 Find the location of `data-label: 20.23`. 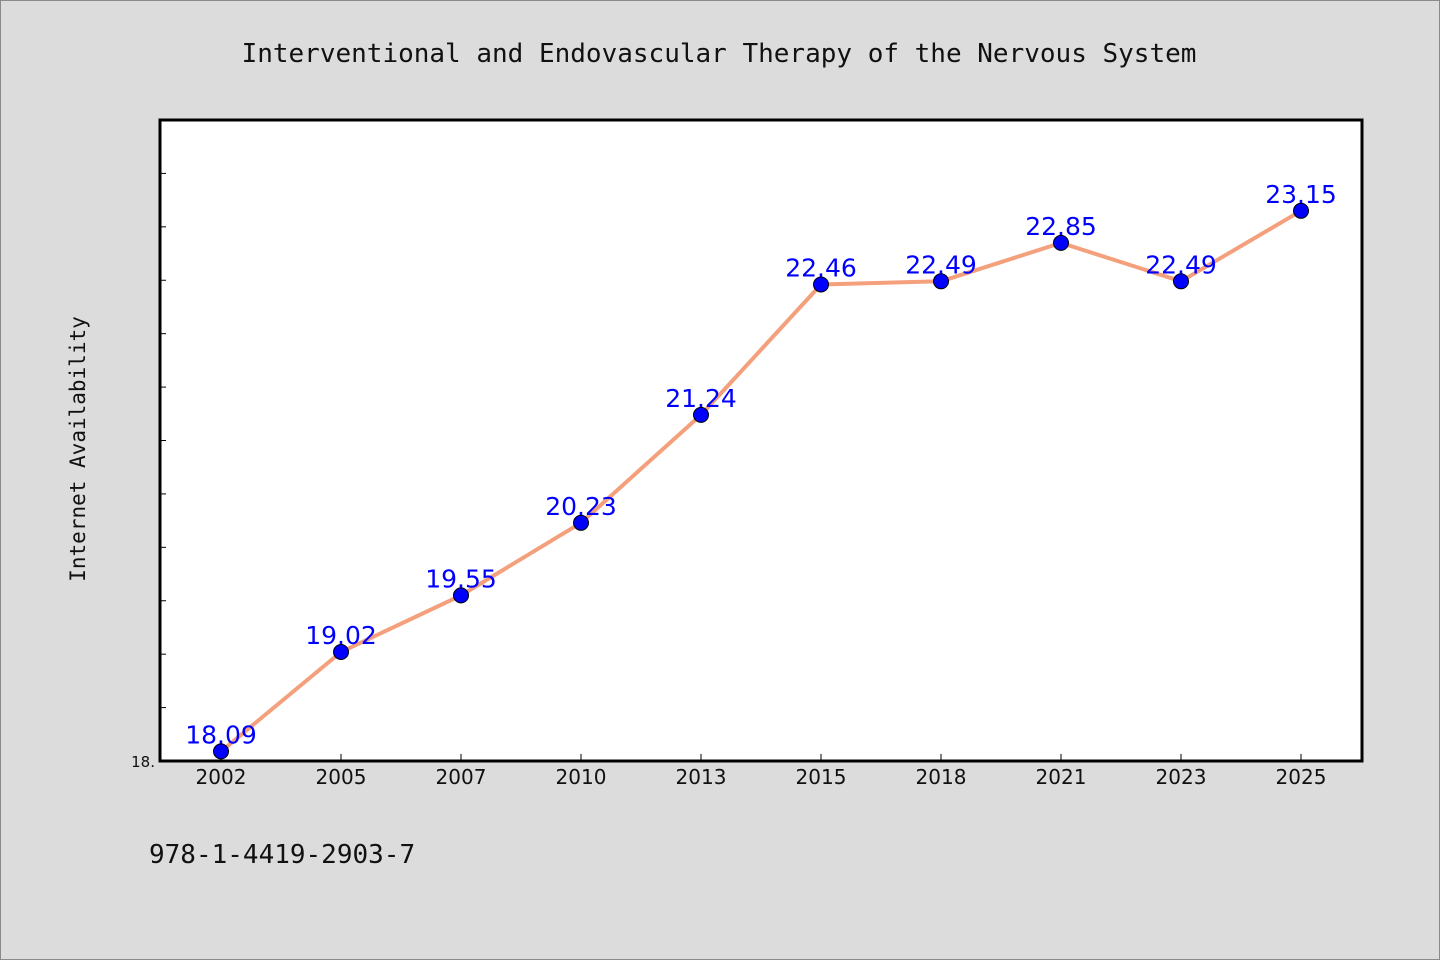

data-label: 20.23 is located at coordinates (581, 506).